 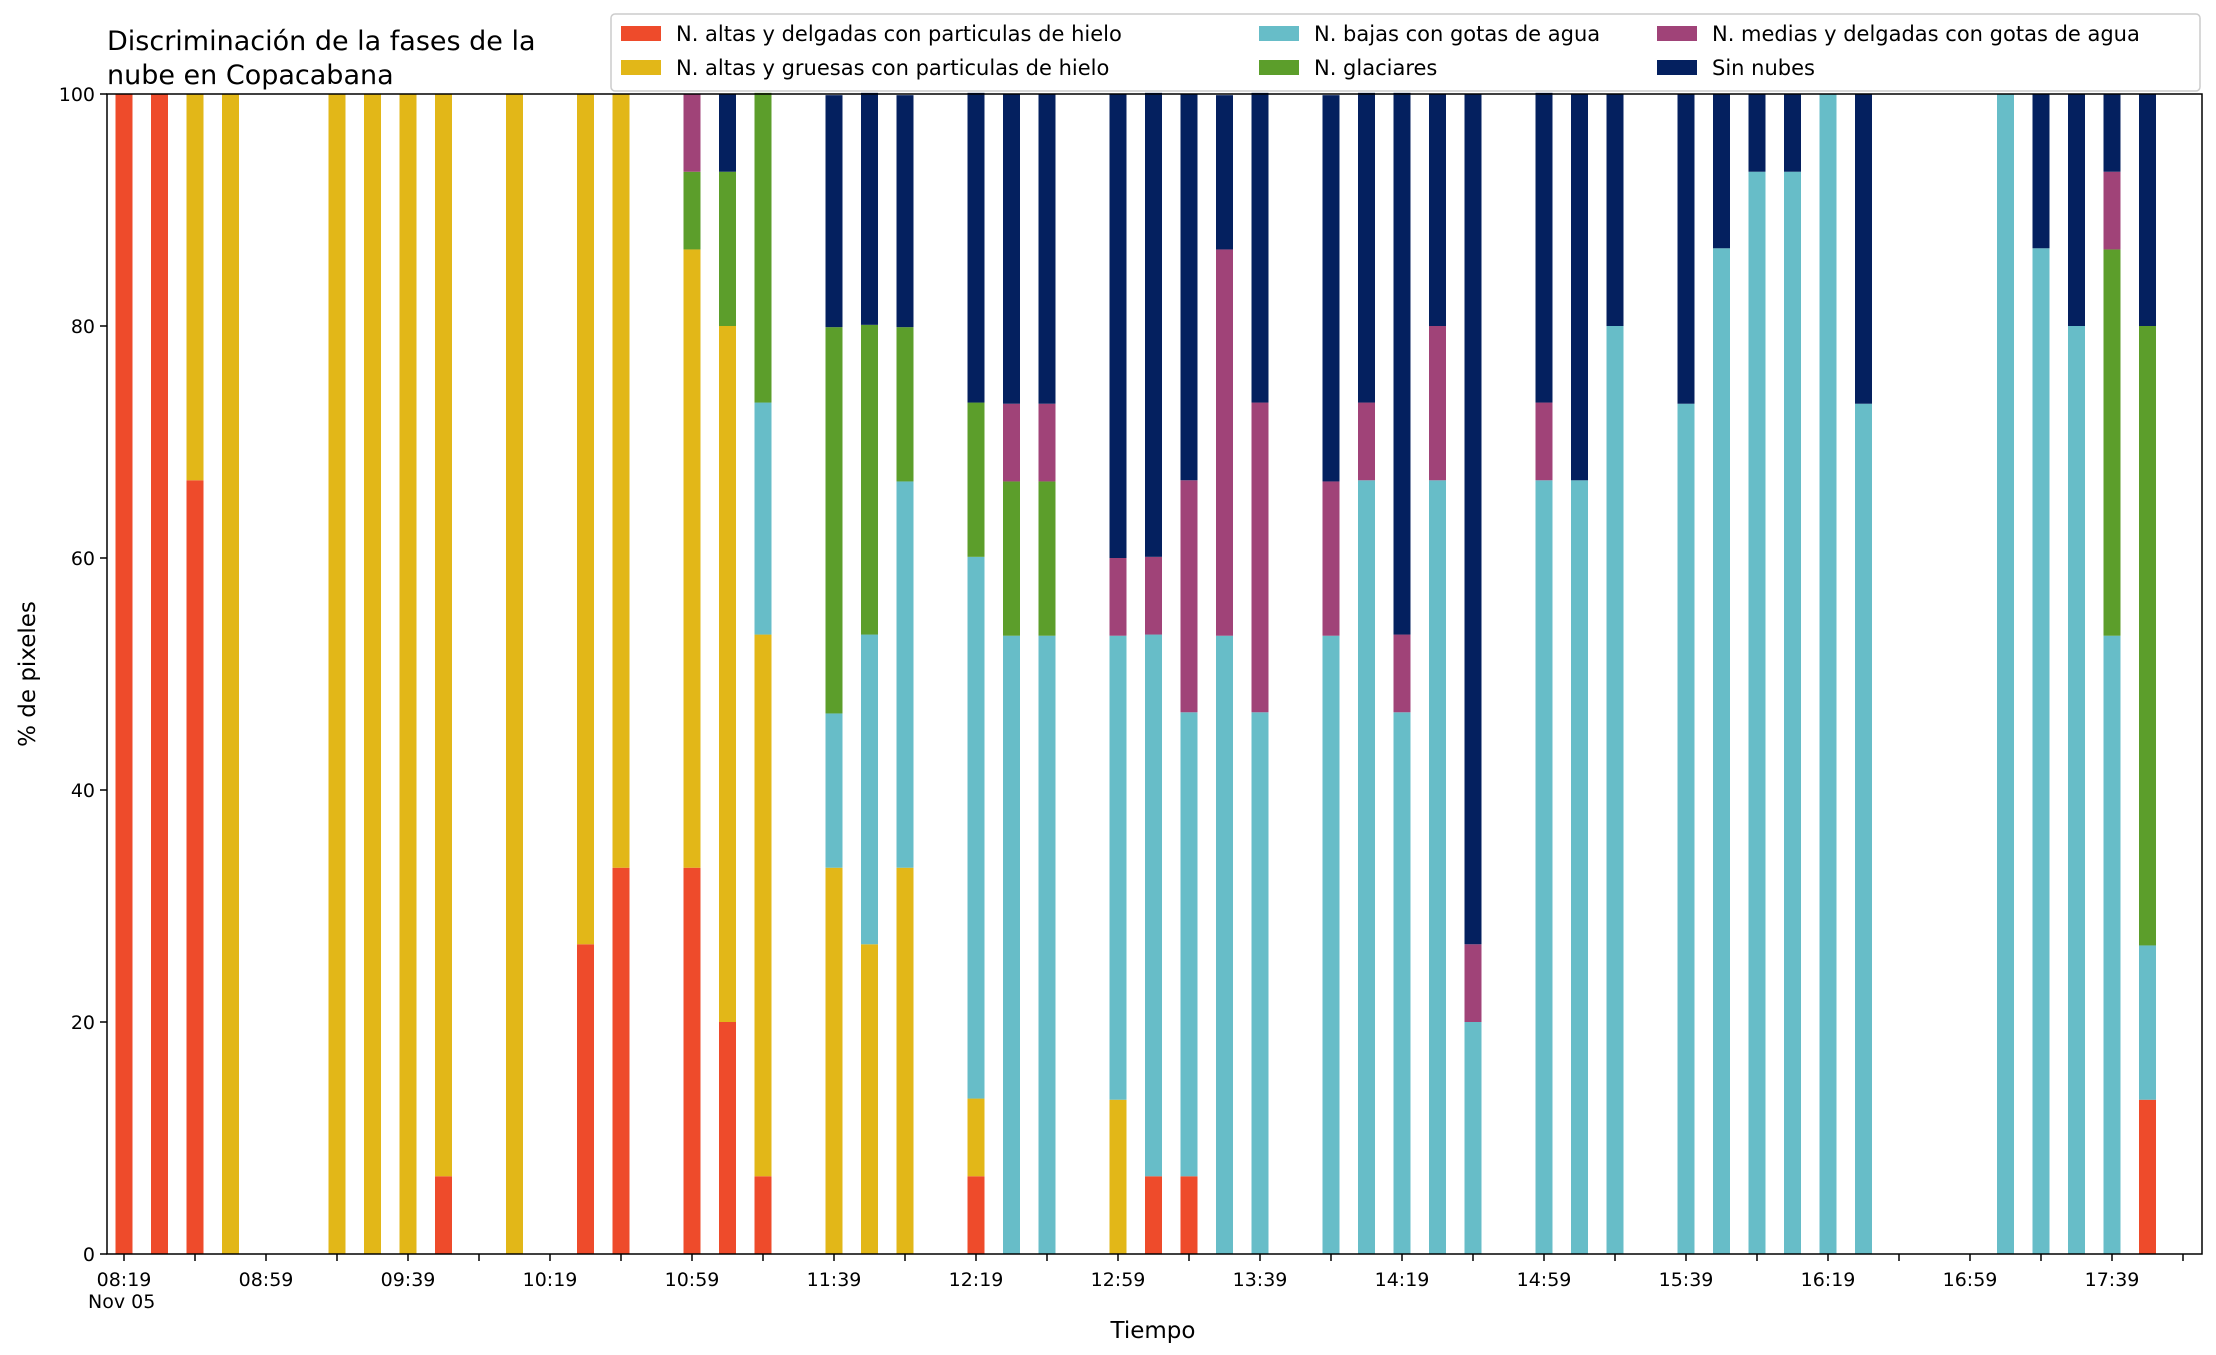 What do you see at coordinates (1402, 1280) in the screenshot?
I see `x-tick-label: 14:19` at bounding box center [1402, 1280].